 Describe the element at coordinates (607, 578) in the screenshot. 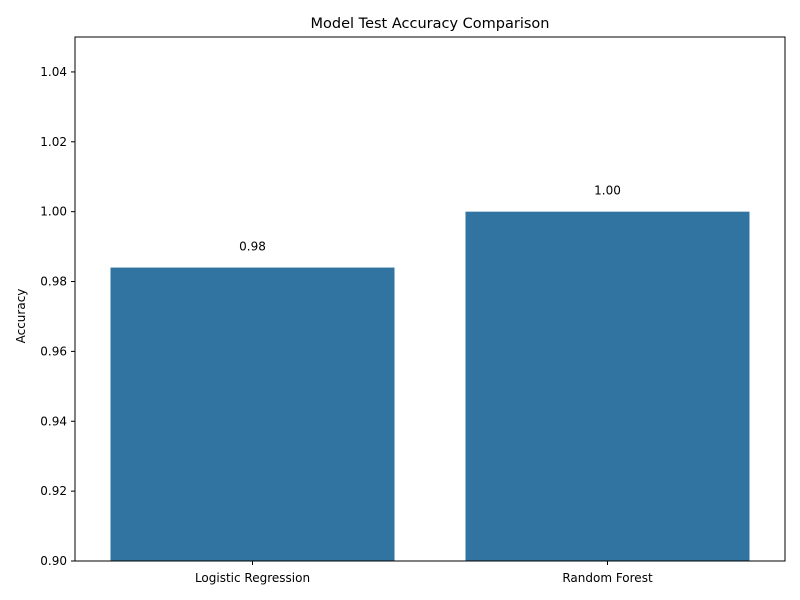

I see `x-tick-label-1: Random Forest` at that location.